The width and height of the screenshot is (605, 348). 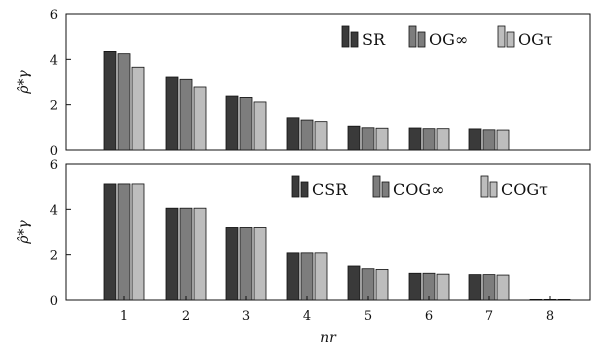 What do you see at coordinates (489, 316) in the screenshot?
I see `x-tick-label: 7` at bounding box center [489, 316].